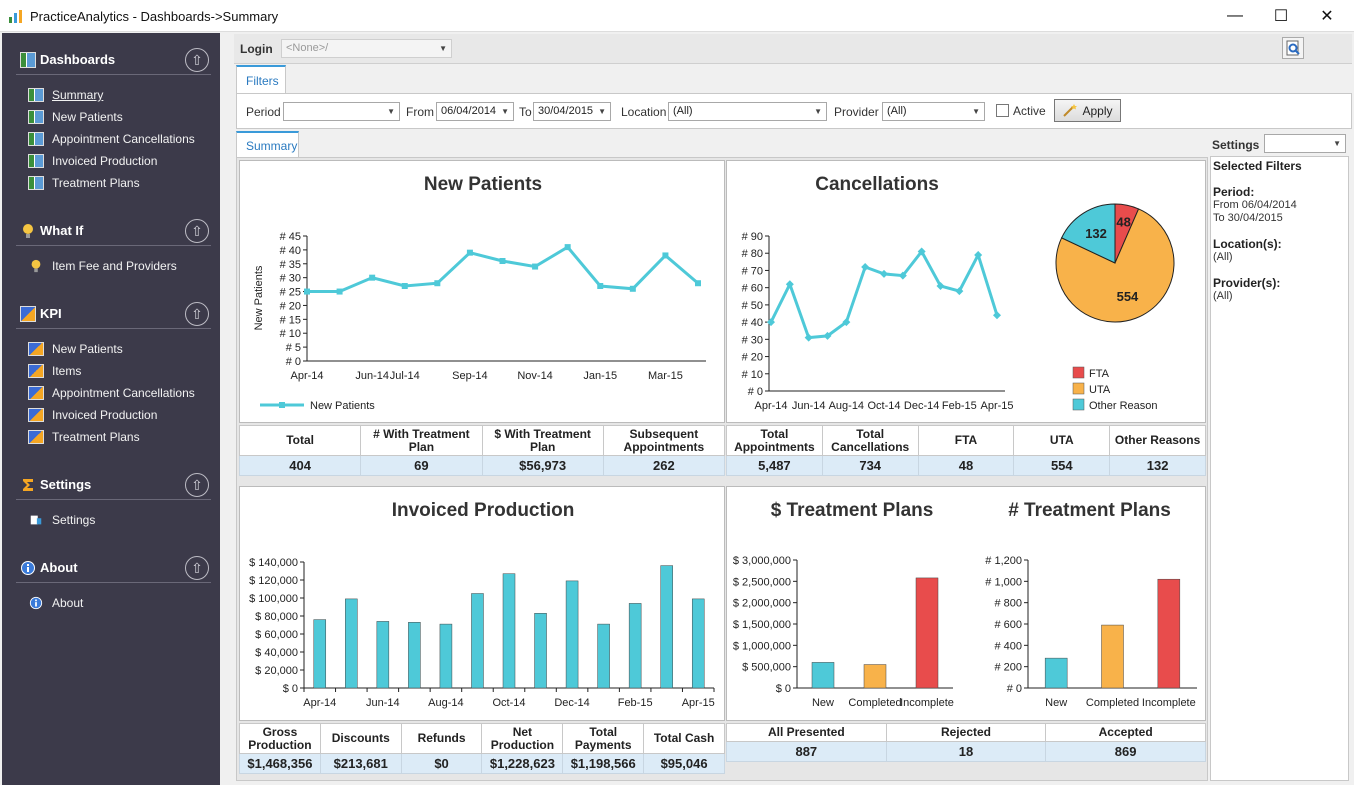 The width and height of the screenshot is (1354, 785). I want to click on x-tick-label: Oct-14, so click(508, 703).